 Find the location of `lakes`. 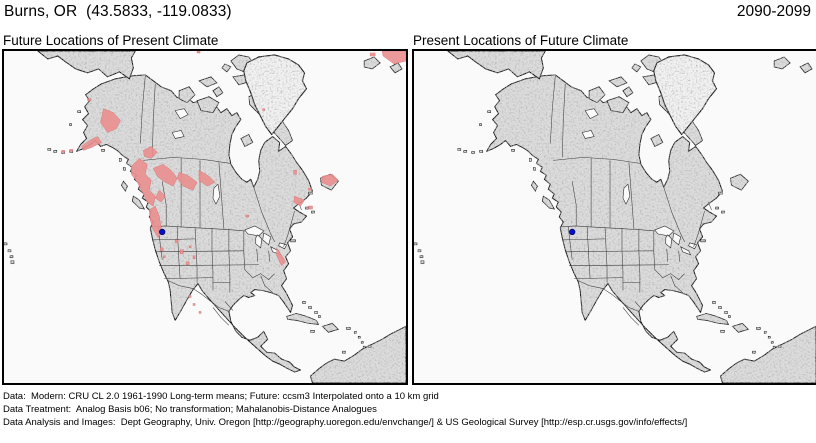

lakes is located at coordinates (639, 182).